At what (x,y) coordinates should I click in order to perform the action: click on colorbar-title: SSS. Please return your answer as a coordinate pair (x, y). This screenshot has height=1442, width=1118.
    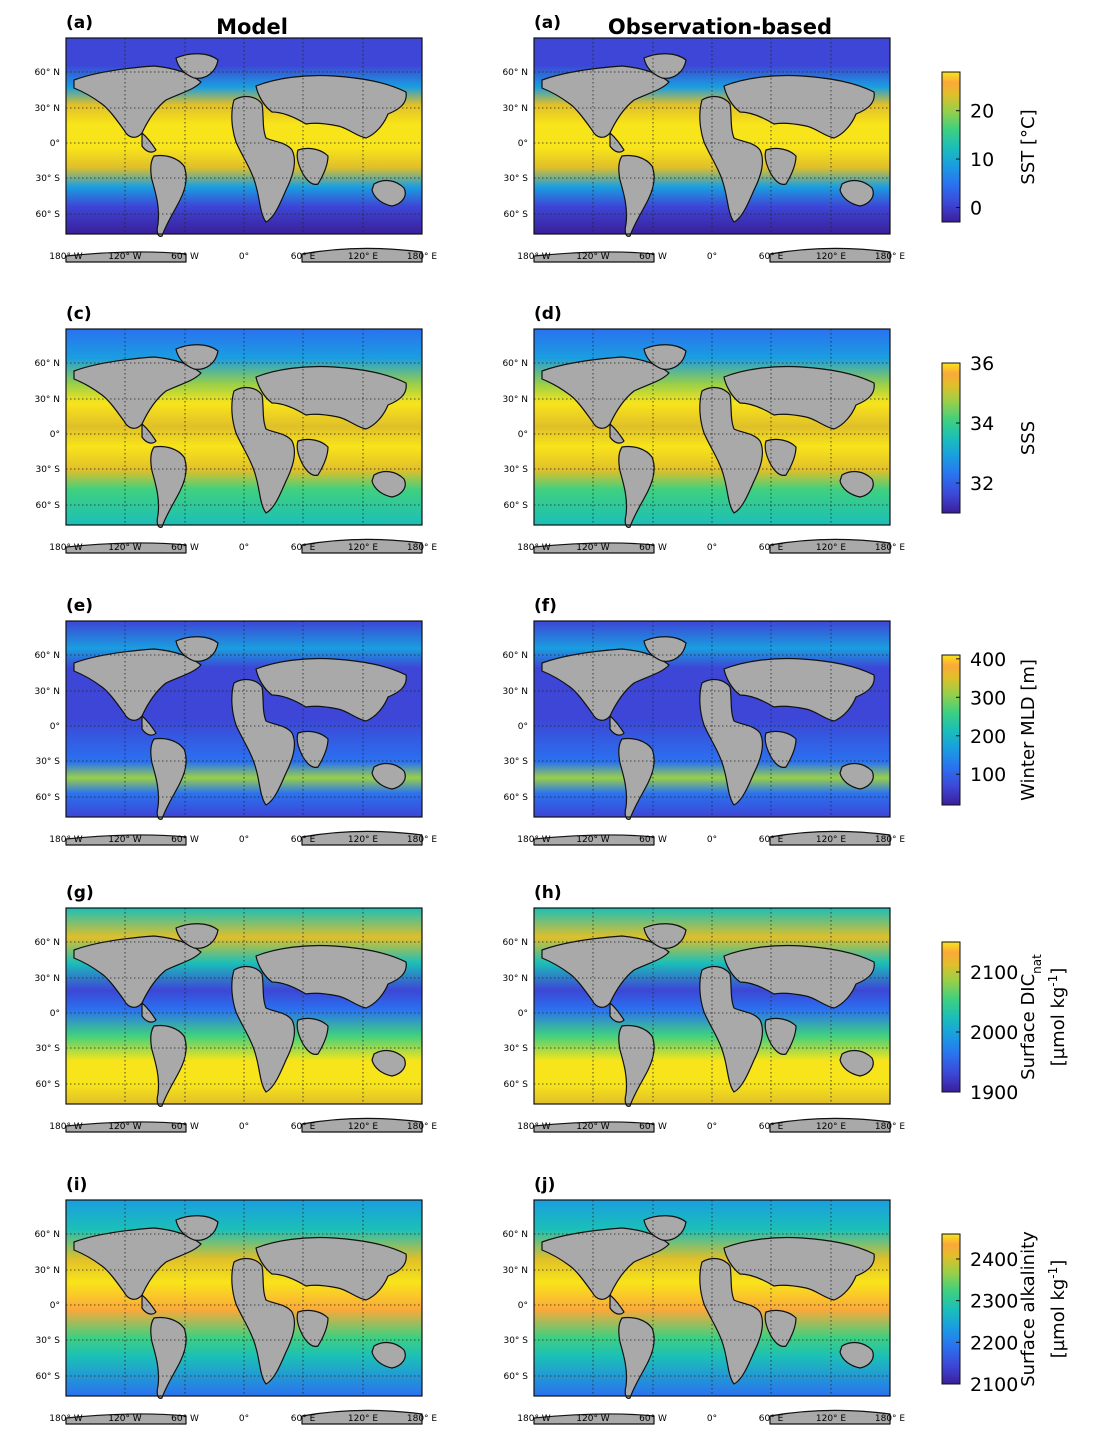
    Looking at the image, I should click on (1028, 438).